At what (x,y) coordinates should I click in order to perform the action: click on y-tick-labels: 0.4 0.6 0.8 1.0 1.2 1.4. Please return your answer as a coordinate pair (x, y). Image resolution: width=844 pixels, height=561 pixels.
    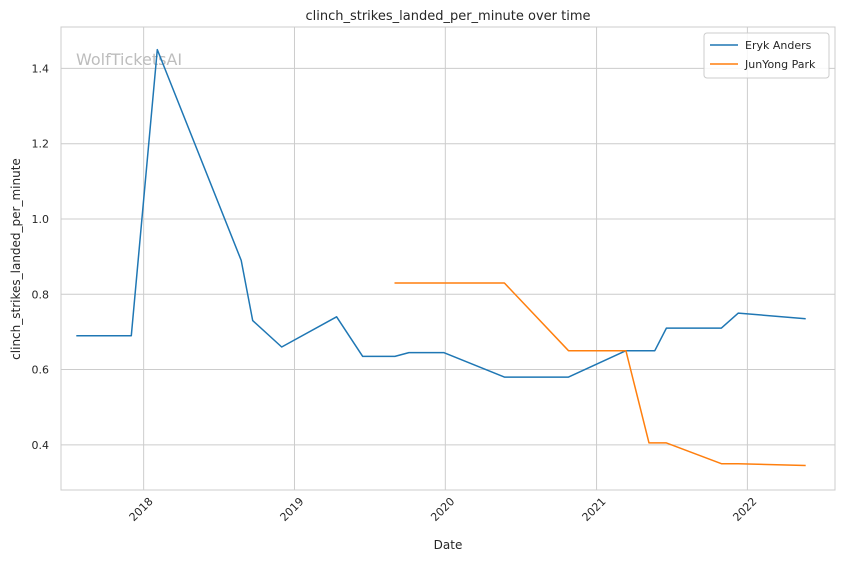
    Looking at the image, I should click on (41, 256).